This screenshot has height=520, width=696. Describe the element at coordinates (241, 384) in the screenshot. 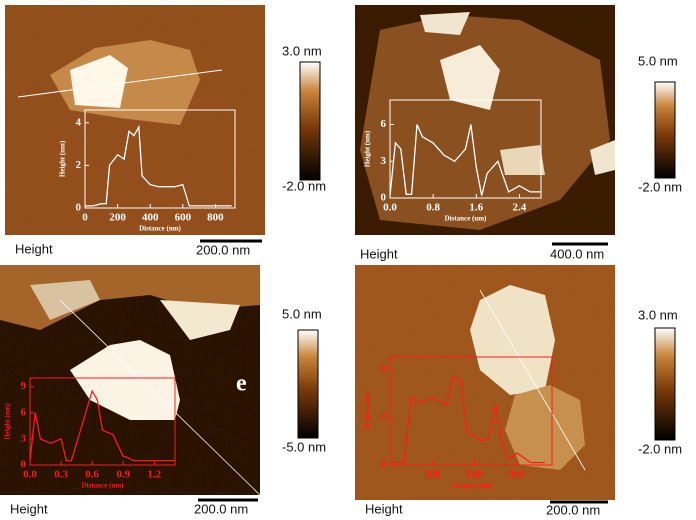

I see `panel-tag: e` at that location.